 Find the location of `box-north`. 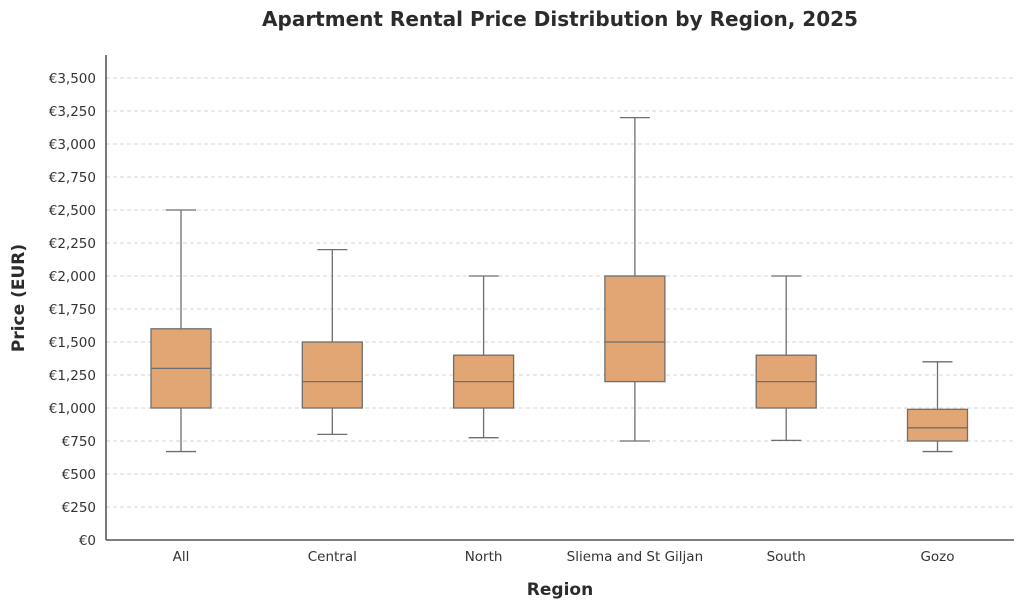

box-north is located at coordinates (483, 357).